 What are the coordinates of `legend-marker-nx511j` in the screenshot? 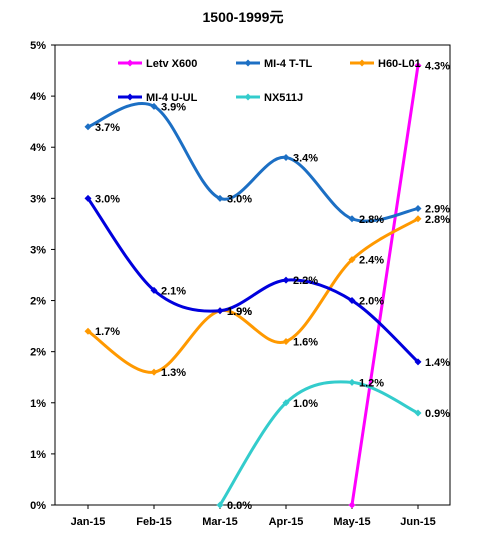 It's located at (248, 97).